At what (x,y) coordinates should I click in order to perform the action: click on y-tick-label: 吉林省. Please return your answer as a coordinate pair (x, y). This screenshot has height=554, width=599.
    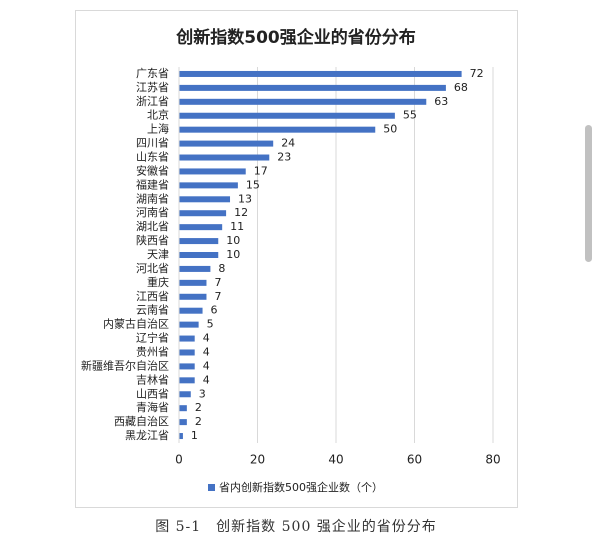
    Looking at the image, I should click on (152, 379).